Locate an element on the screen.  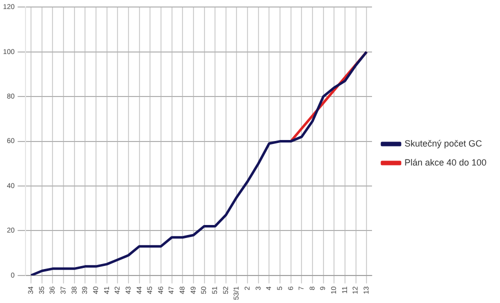
legend-label: Plán akce 40 do 100 is located at coordinates (445, 162).